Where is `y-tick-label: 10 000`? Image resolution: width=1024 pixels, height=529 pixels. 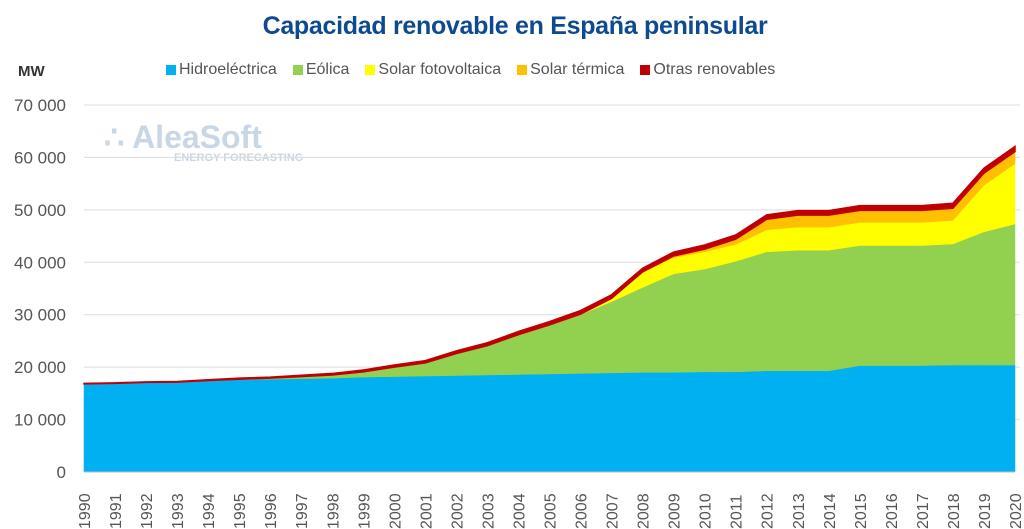 y-tick-label: 10 000 is located at coordinates (40, 420).